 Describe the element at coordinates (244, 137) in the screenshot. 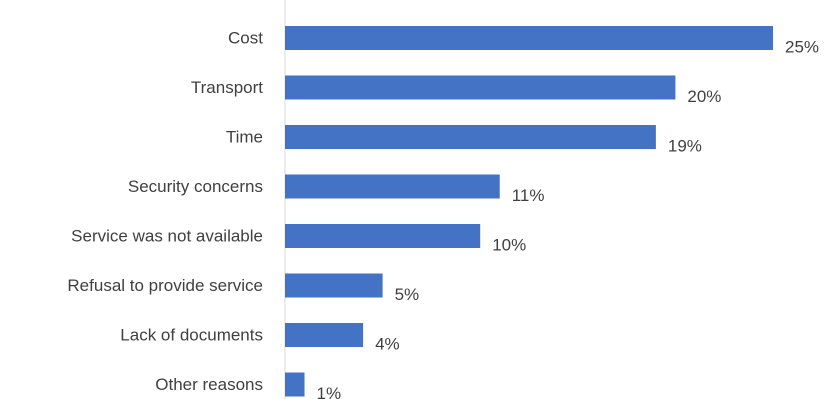

I see `category-label: Time` at that location.